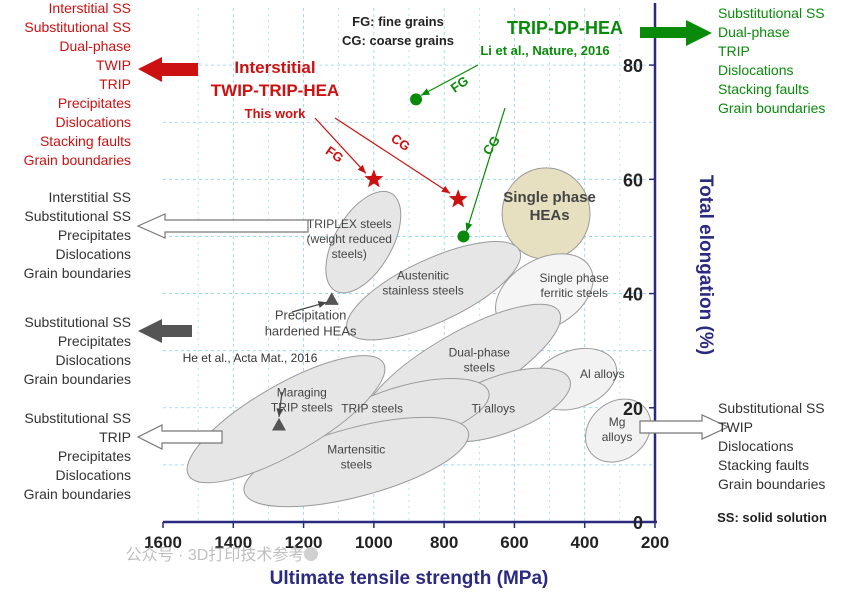 The image size is (850, 597). What do you see at coordinates (663, 32) in the screenshot?
I see `big-arrow-green-right` at bounding box center [663, 32].